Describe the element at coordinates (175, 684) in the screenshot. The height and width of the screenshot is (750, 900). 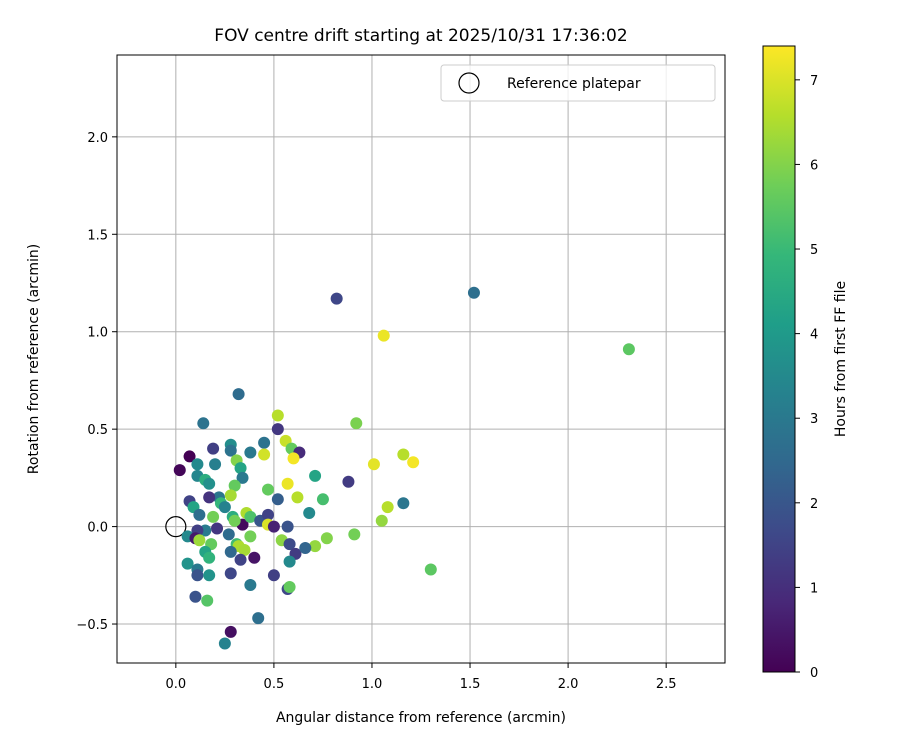
I see `x-tick-label: 0.0` at that location.